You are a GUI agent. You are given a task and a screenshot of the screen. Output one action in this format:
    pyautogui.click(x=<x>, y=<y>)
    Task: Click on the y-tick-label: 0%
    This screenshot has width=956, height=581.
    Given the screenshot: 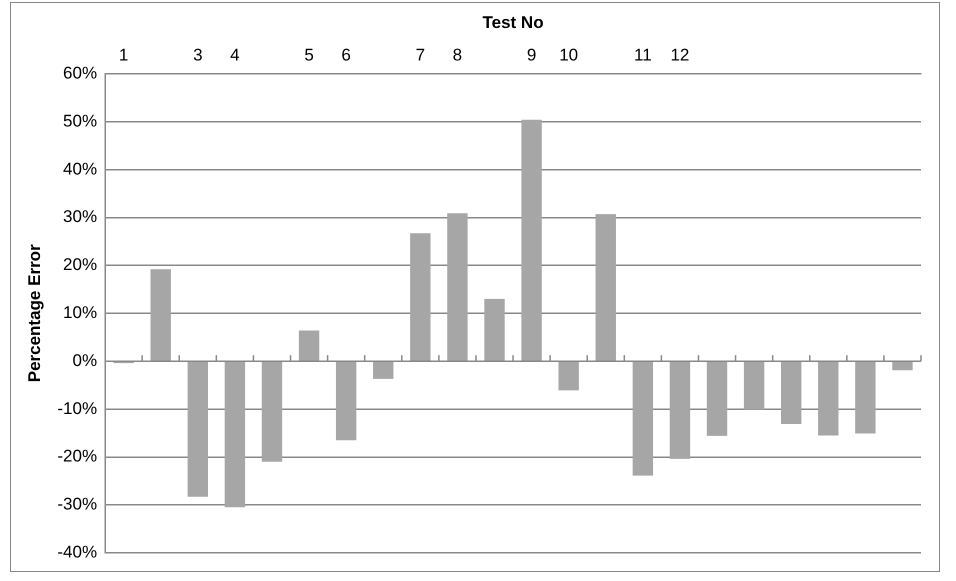 What is the action you would take?
    pyautogui.click(x=85, y=360)
    